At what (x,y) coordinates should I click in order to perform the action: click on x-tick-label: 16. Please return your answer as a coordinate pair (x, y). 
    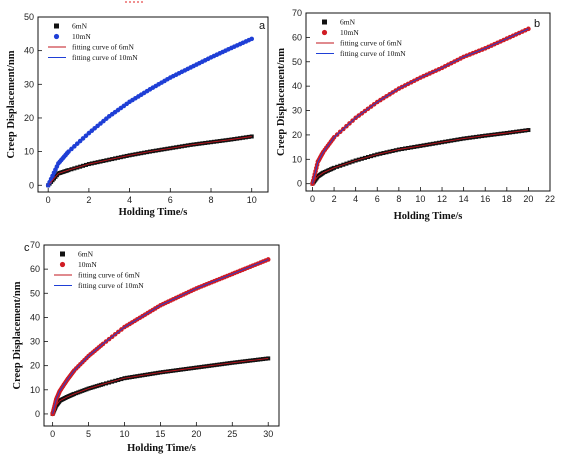
    Looking at the image, I should click on (485, 199).